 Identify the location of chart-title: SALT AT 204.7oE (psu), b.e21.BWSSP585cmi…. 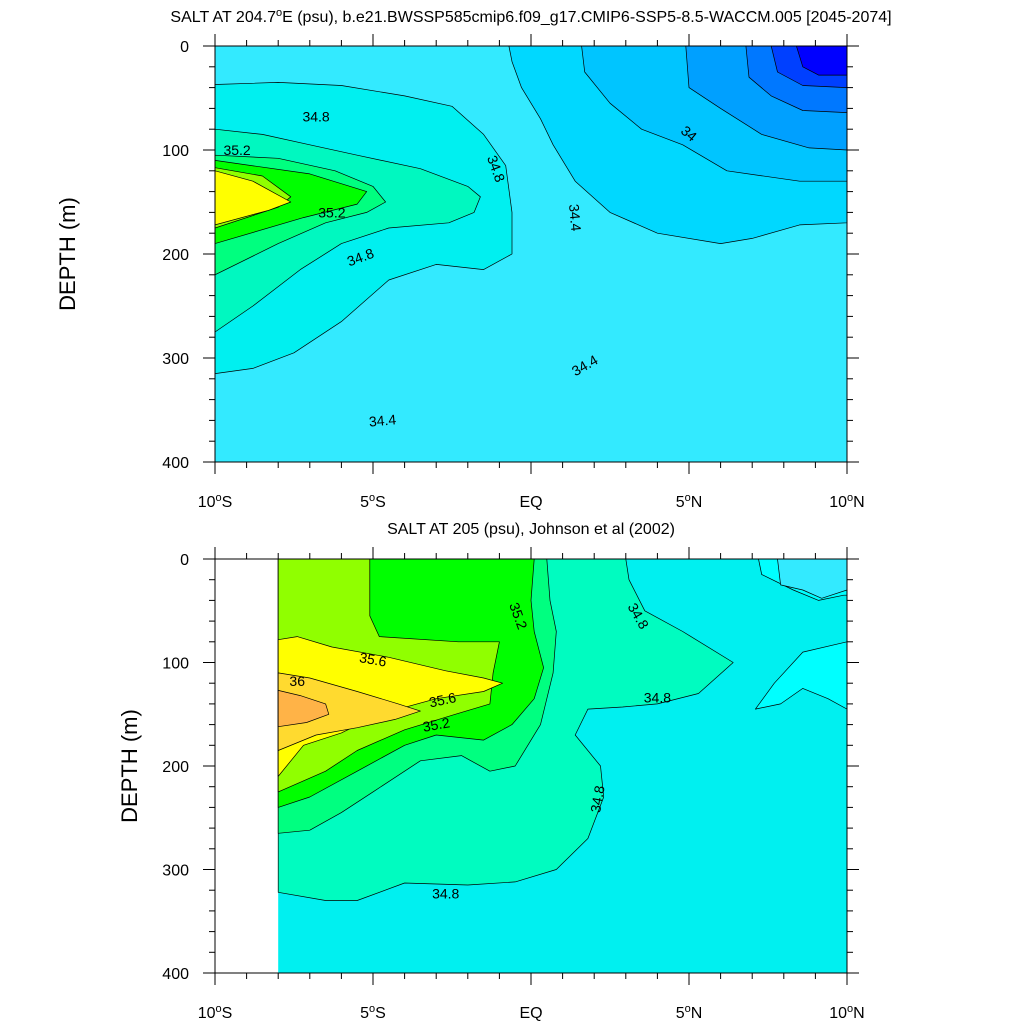
(530, 16).